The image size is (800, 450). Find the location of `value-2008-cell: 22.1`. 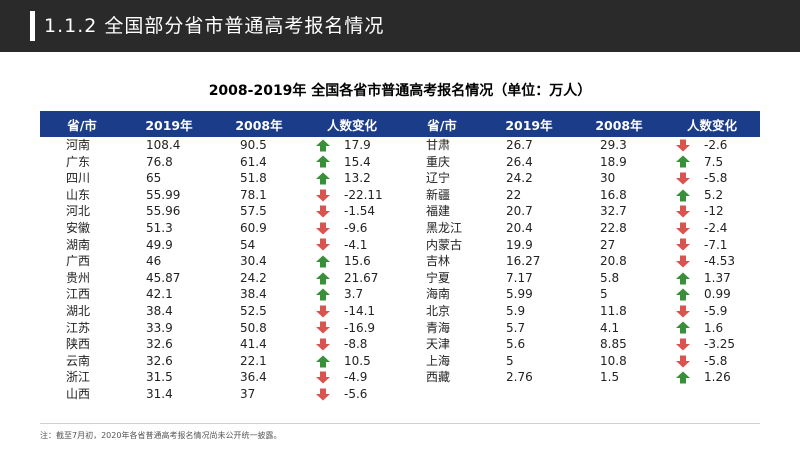

value-2008-cell: 22.1 is located at coordinates (253, 360).